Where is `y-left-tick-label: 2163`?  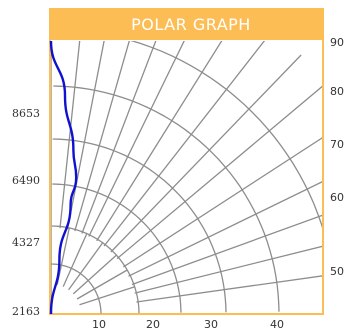 y-left-tick-label: 2163 is located at coordinates (26, 311).